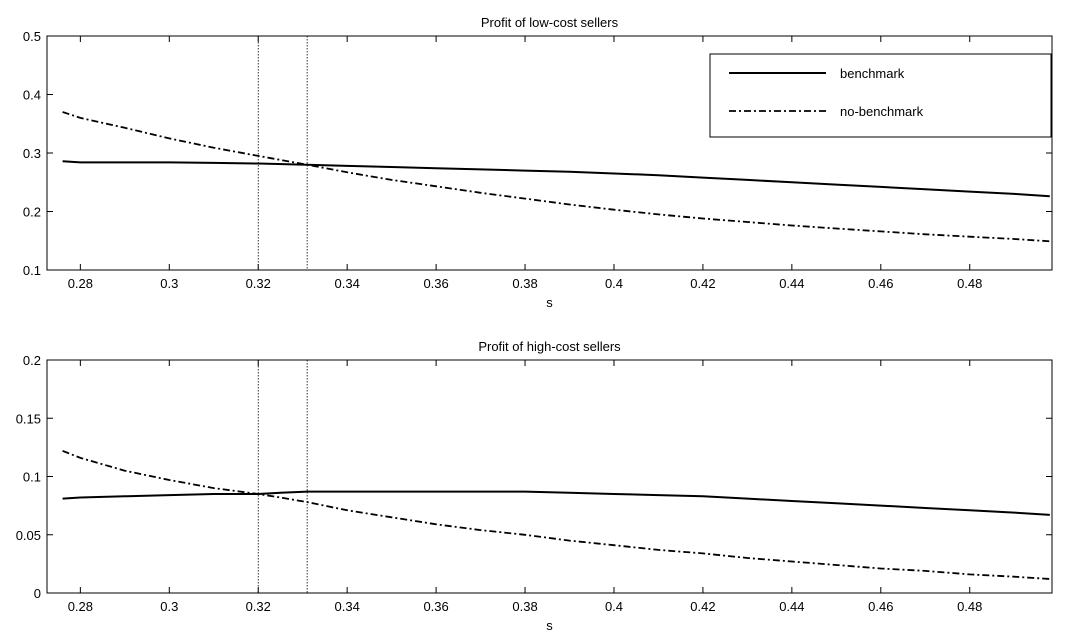 The image size is (1065, 635). Describe the element at coordinates (880, 95) in the screenshot. I see `legend-box` at that location.